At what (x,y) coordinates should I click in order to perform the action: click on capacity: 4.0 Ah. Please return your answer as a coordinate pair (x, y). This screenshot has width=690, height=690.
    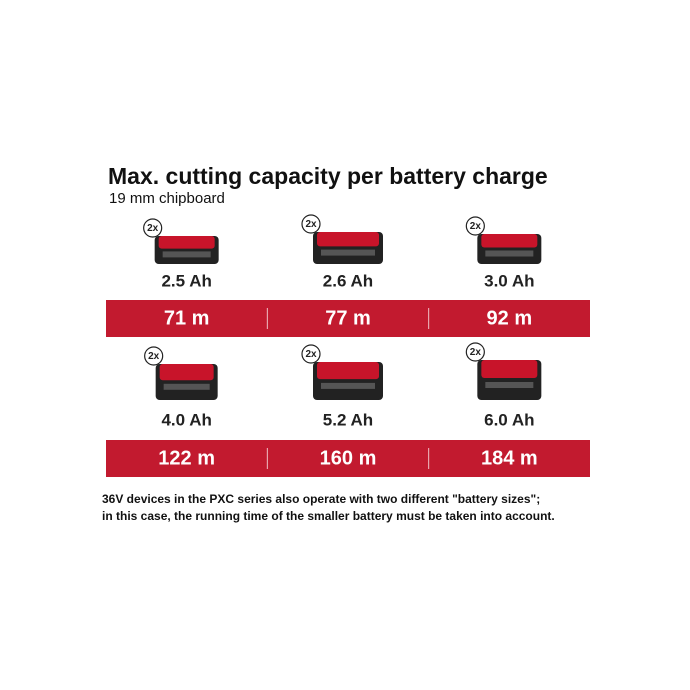
    Looking at the image, I should click on (186, 419).